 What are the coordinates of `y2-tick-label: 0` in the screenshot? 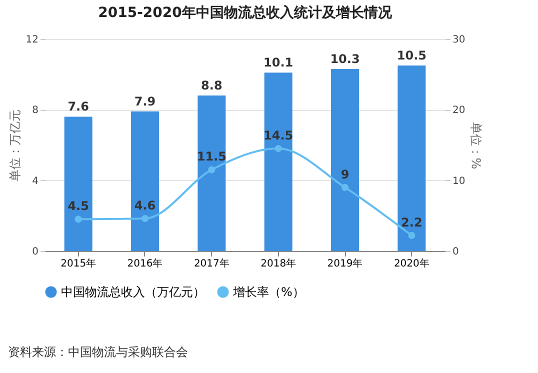 It's located at (455, 252).